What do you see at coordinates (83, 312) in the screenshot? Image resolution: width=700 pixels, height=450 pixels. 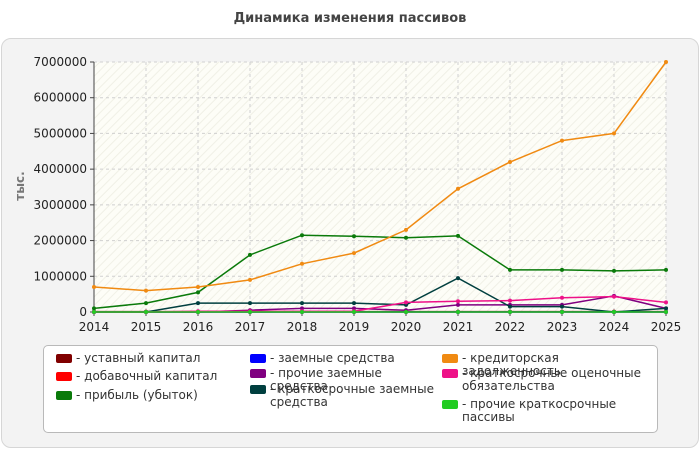 I see `y-tick-label: 0` at bounding box center [83, 312].